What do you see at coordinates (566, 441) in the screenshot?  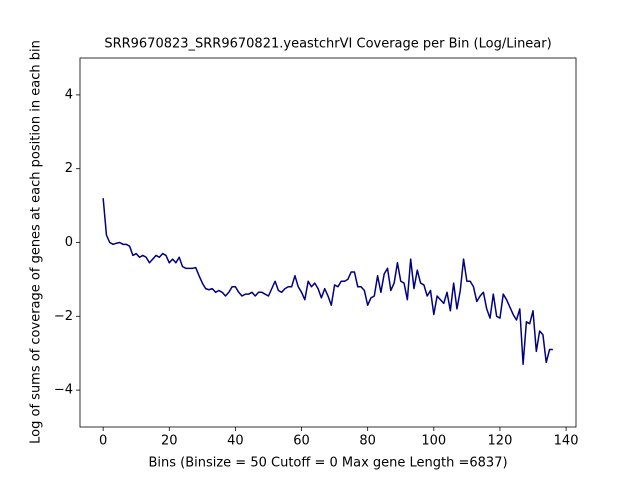 I see `x-tick-label: 140` at bounding box center [566, 441].